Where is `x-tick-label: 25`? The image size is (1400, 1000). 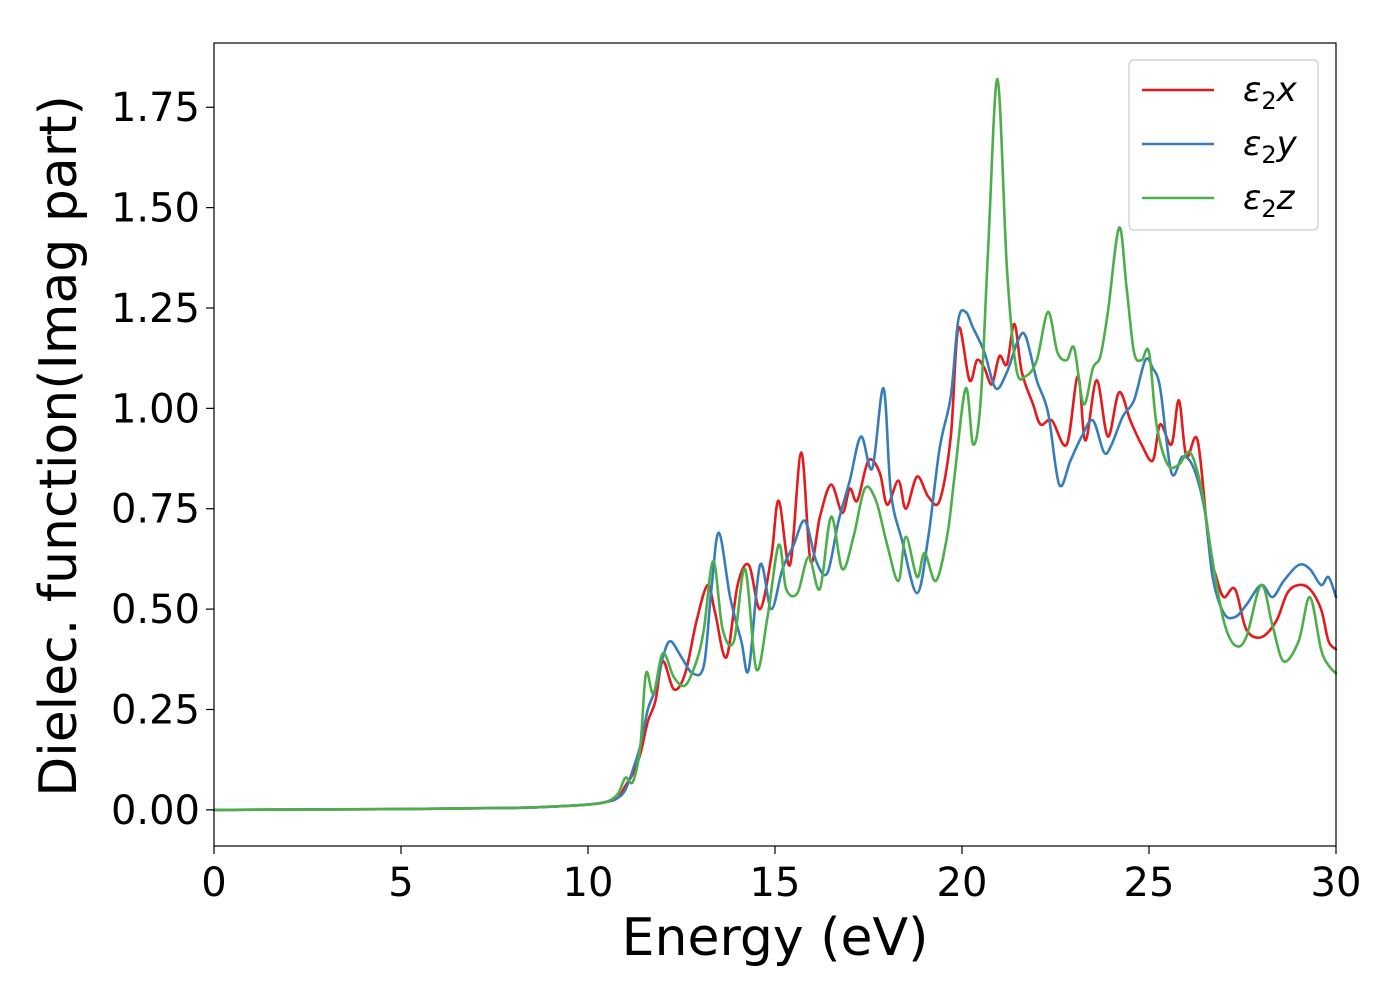
x-tick-label: 25 is located at coordinates (1149, 883).